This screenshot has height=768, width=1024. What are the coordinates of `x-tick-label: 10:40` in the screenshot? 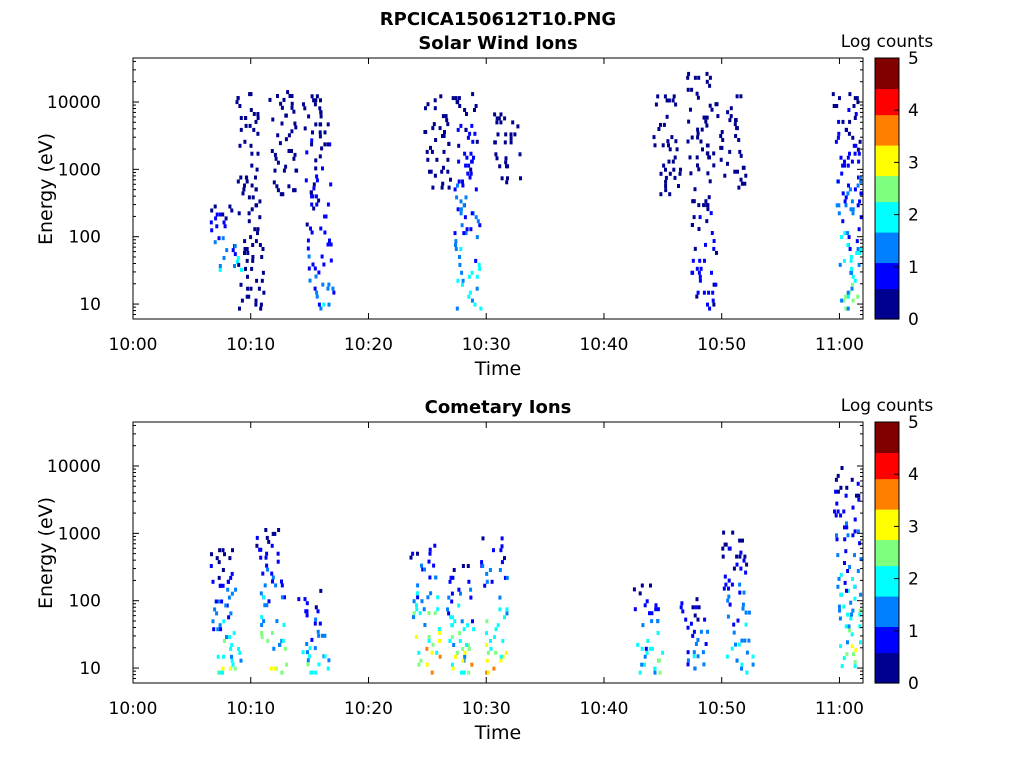 It's located at (603, 709).